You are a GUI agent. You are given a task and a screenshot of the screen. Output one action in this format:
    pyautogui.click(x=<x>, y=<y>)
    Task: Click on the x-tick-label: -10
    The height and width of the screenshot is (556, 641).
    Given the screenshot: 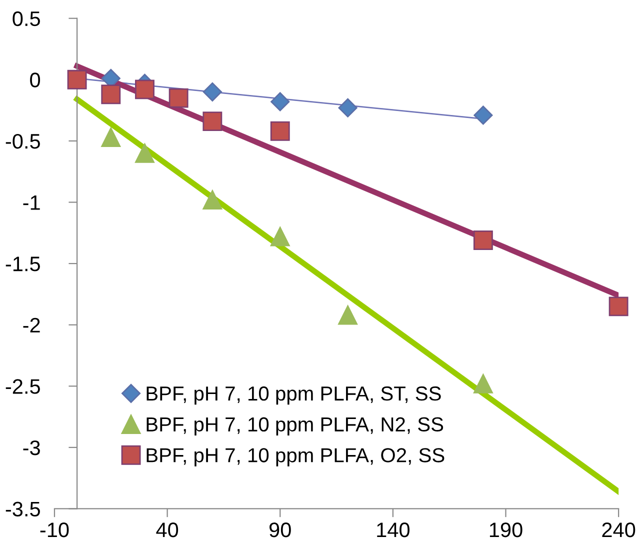 What is the action you would take?
    pyautogui.click(x=54, y=530)
    